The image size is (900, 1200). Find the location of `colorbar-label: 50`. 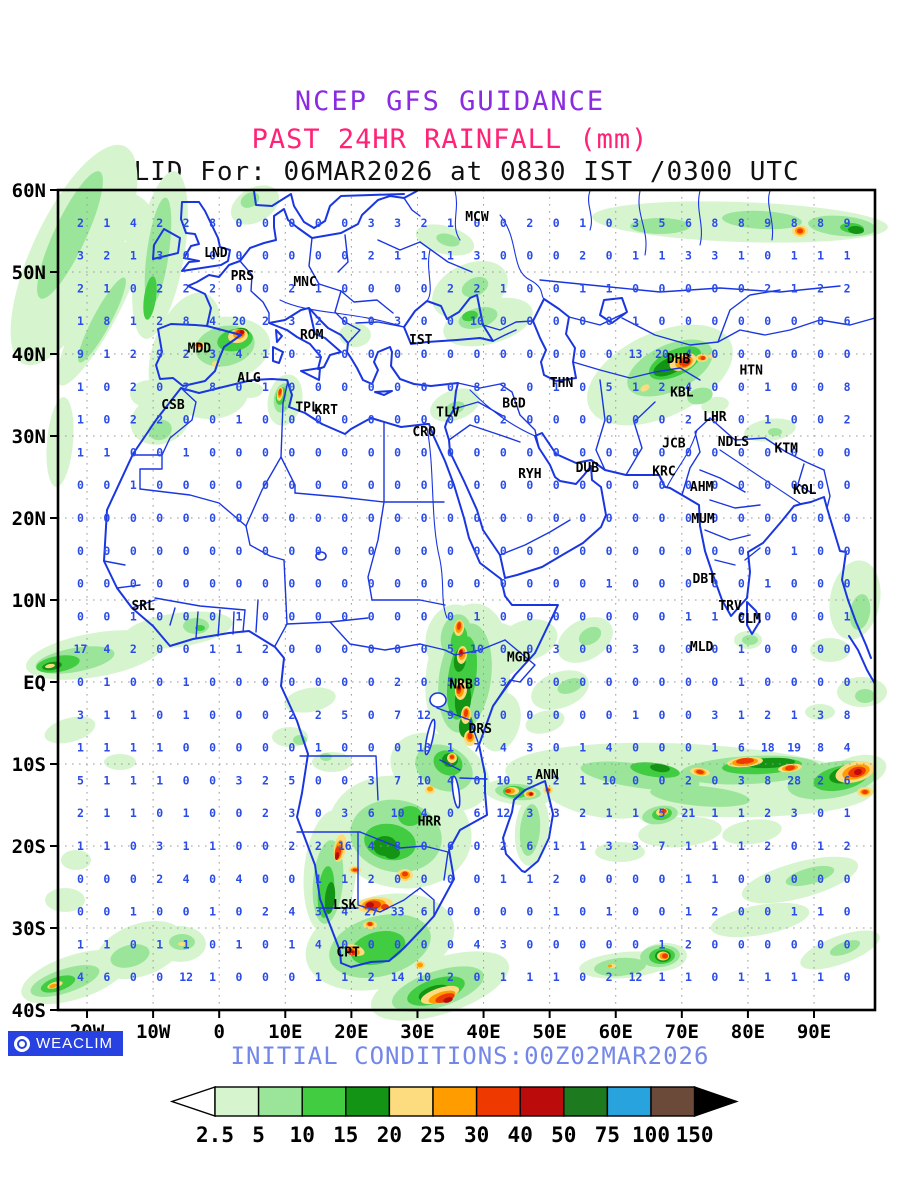

colorbar-label: 50 is located at coordinates (563, 1135).